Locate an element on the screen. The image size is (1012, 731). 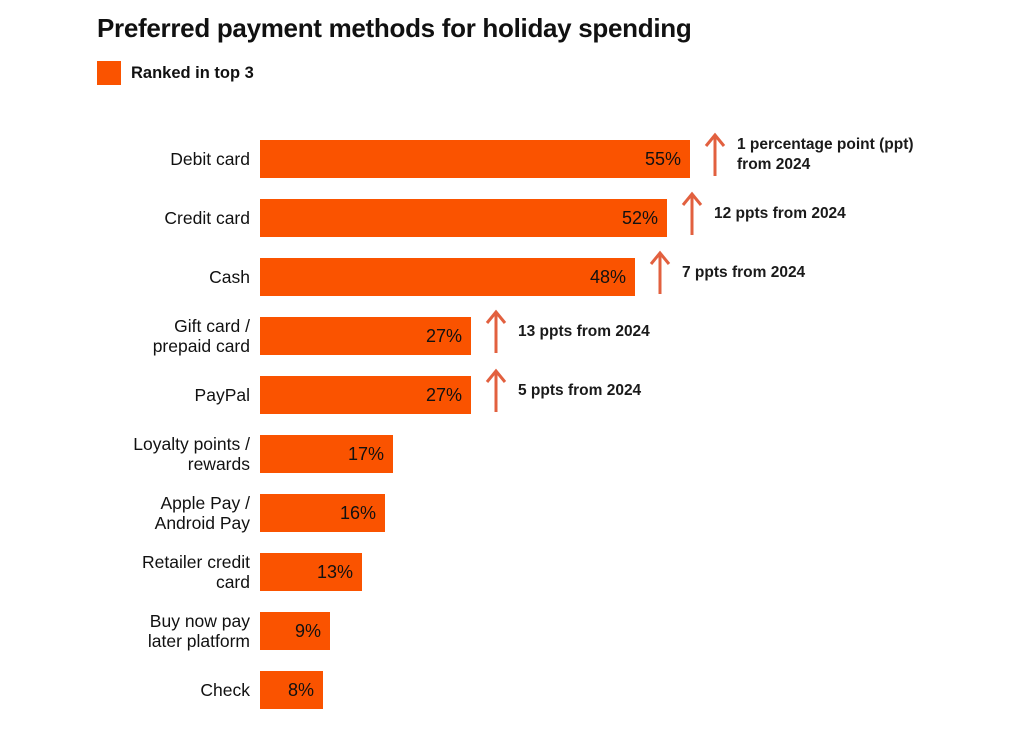
change-text-line: 5 ppts from 2024 is located at coordinates (580, 390).